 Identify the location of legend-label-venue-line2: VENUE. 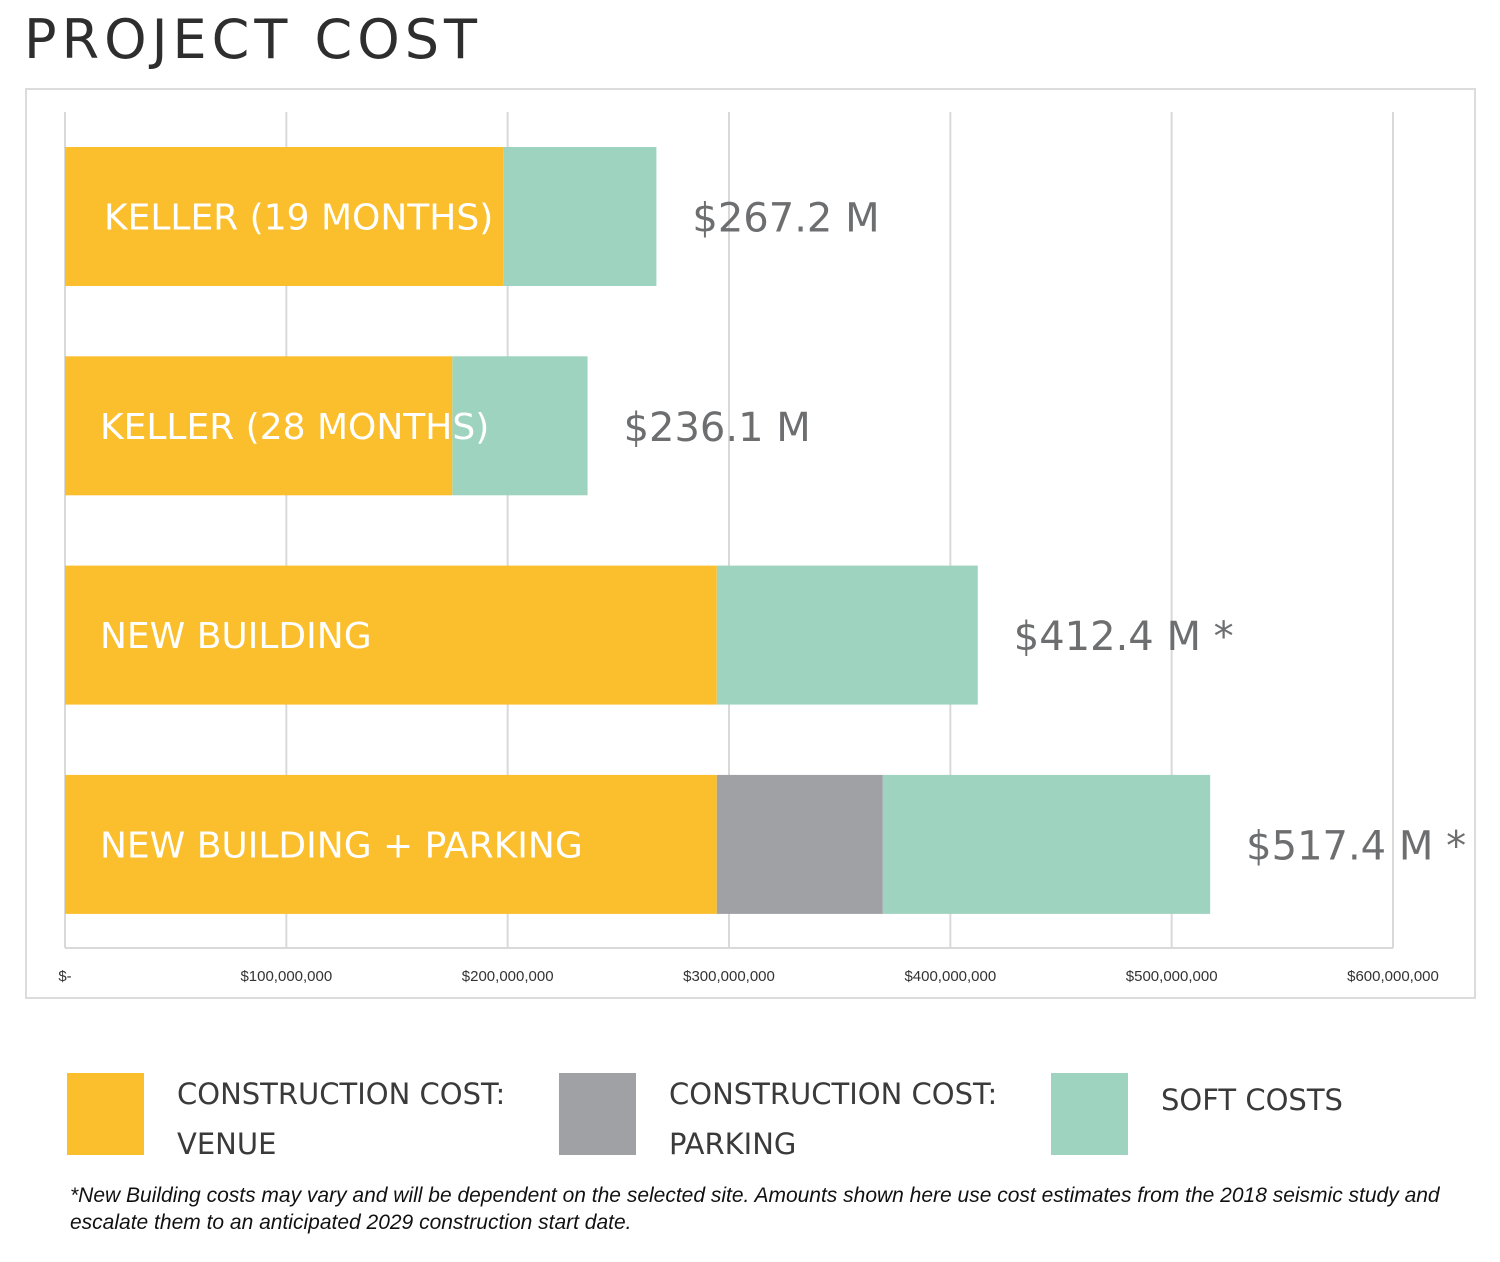
(227, 1144).